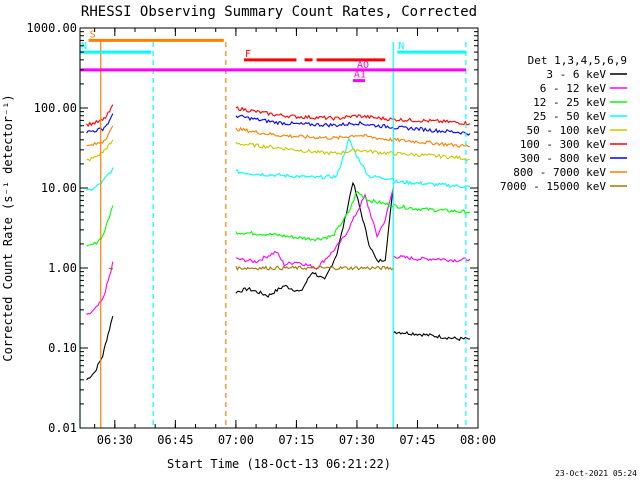  What do you see at coordinates (55, 108) in the screenshot?
I see `y-tick-label-4: 100.00` at bounding box center [55, 108].